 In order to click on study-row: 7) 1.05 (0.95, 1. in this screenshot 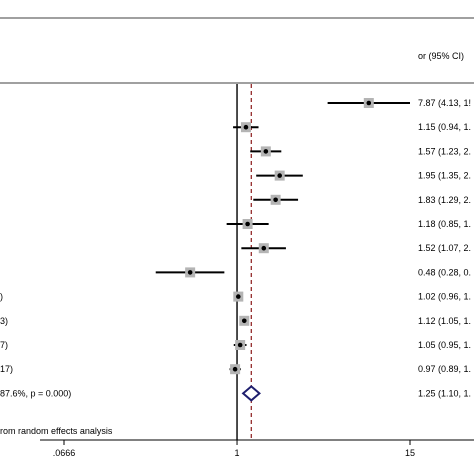, I will do `click(235, 345)`.